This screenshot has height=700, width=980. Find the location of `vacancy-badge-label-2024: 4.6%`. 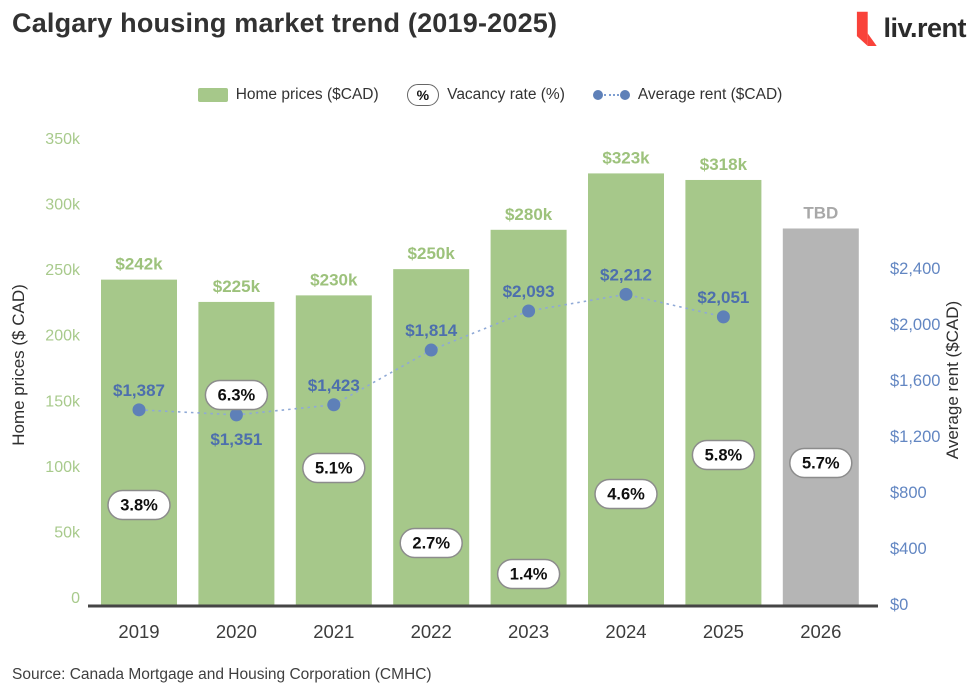

vacancy-badge-label-2024: 4.6% is located at coordinates (626, 495).